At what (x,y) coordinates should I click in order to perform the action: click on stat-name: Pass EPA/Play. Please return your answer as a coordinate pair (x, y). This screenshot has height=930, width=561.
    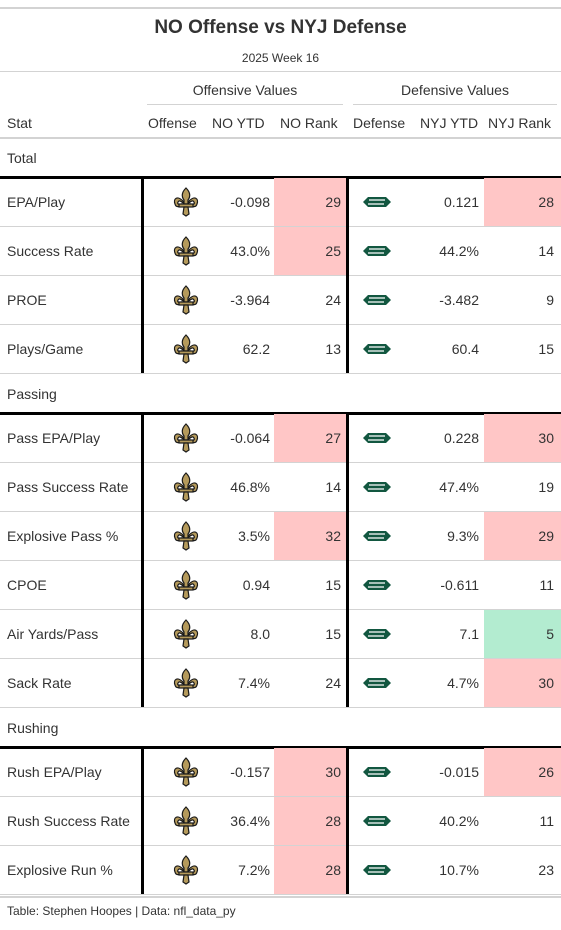
    Looking at the image, I should click on (54, 438).